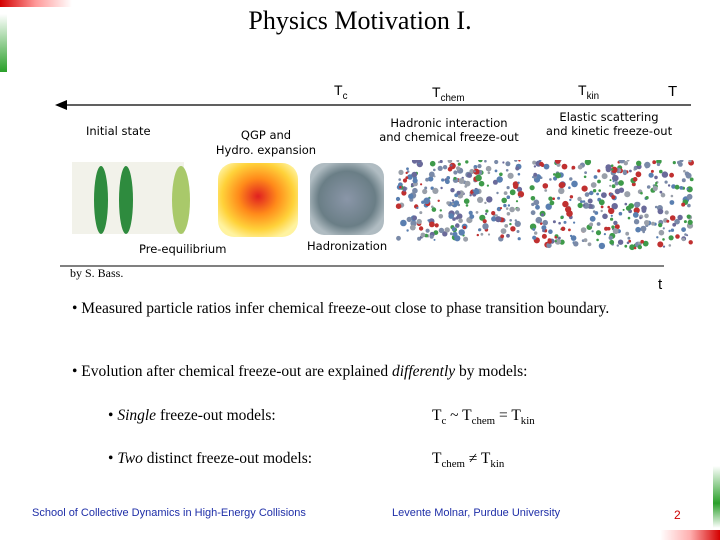 This screenshot has width=720, height=540. What do you see at coordinates (716, 497) in the screenshot?
I see `corner-accent-green-right` at bounding box center [716, 497].